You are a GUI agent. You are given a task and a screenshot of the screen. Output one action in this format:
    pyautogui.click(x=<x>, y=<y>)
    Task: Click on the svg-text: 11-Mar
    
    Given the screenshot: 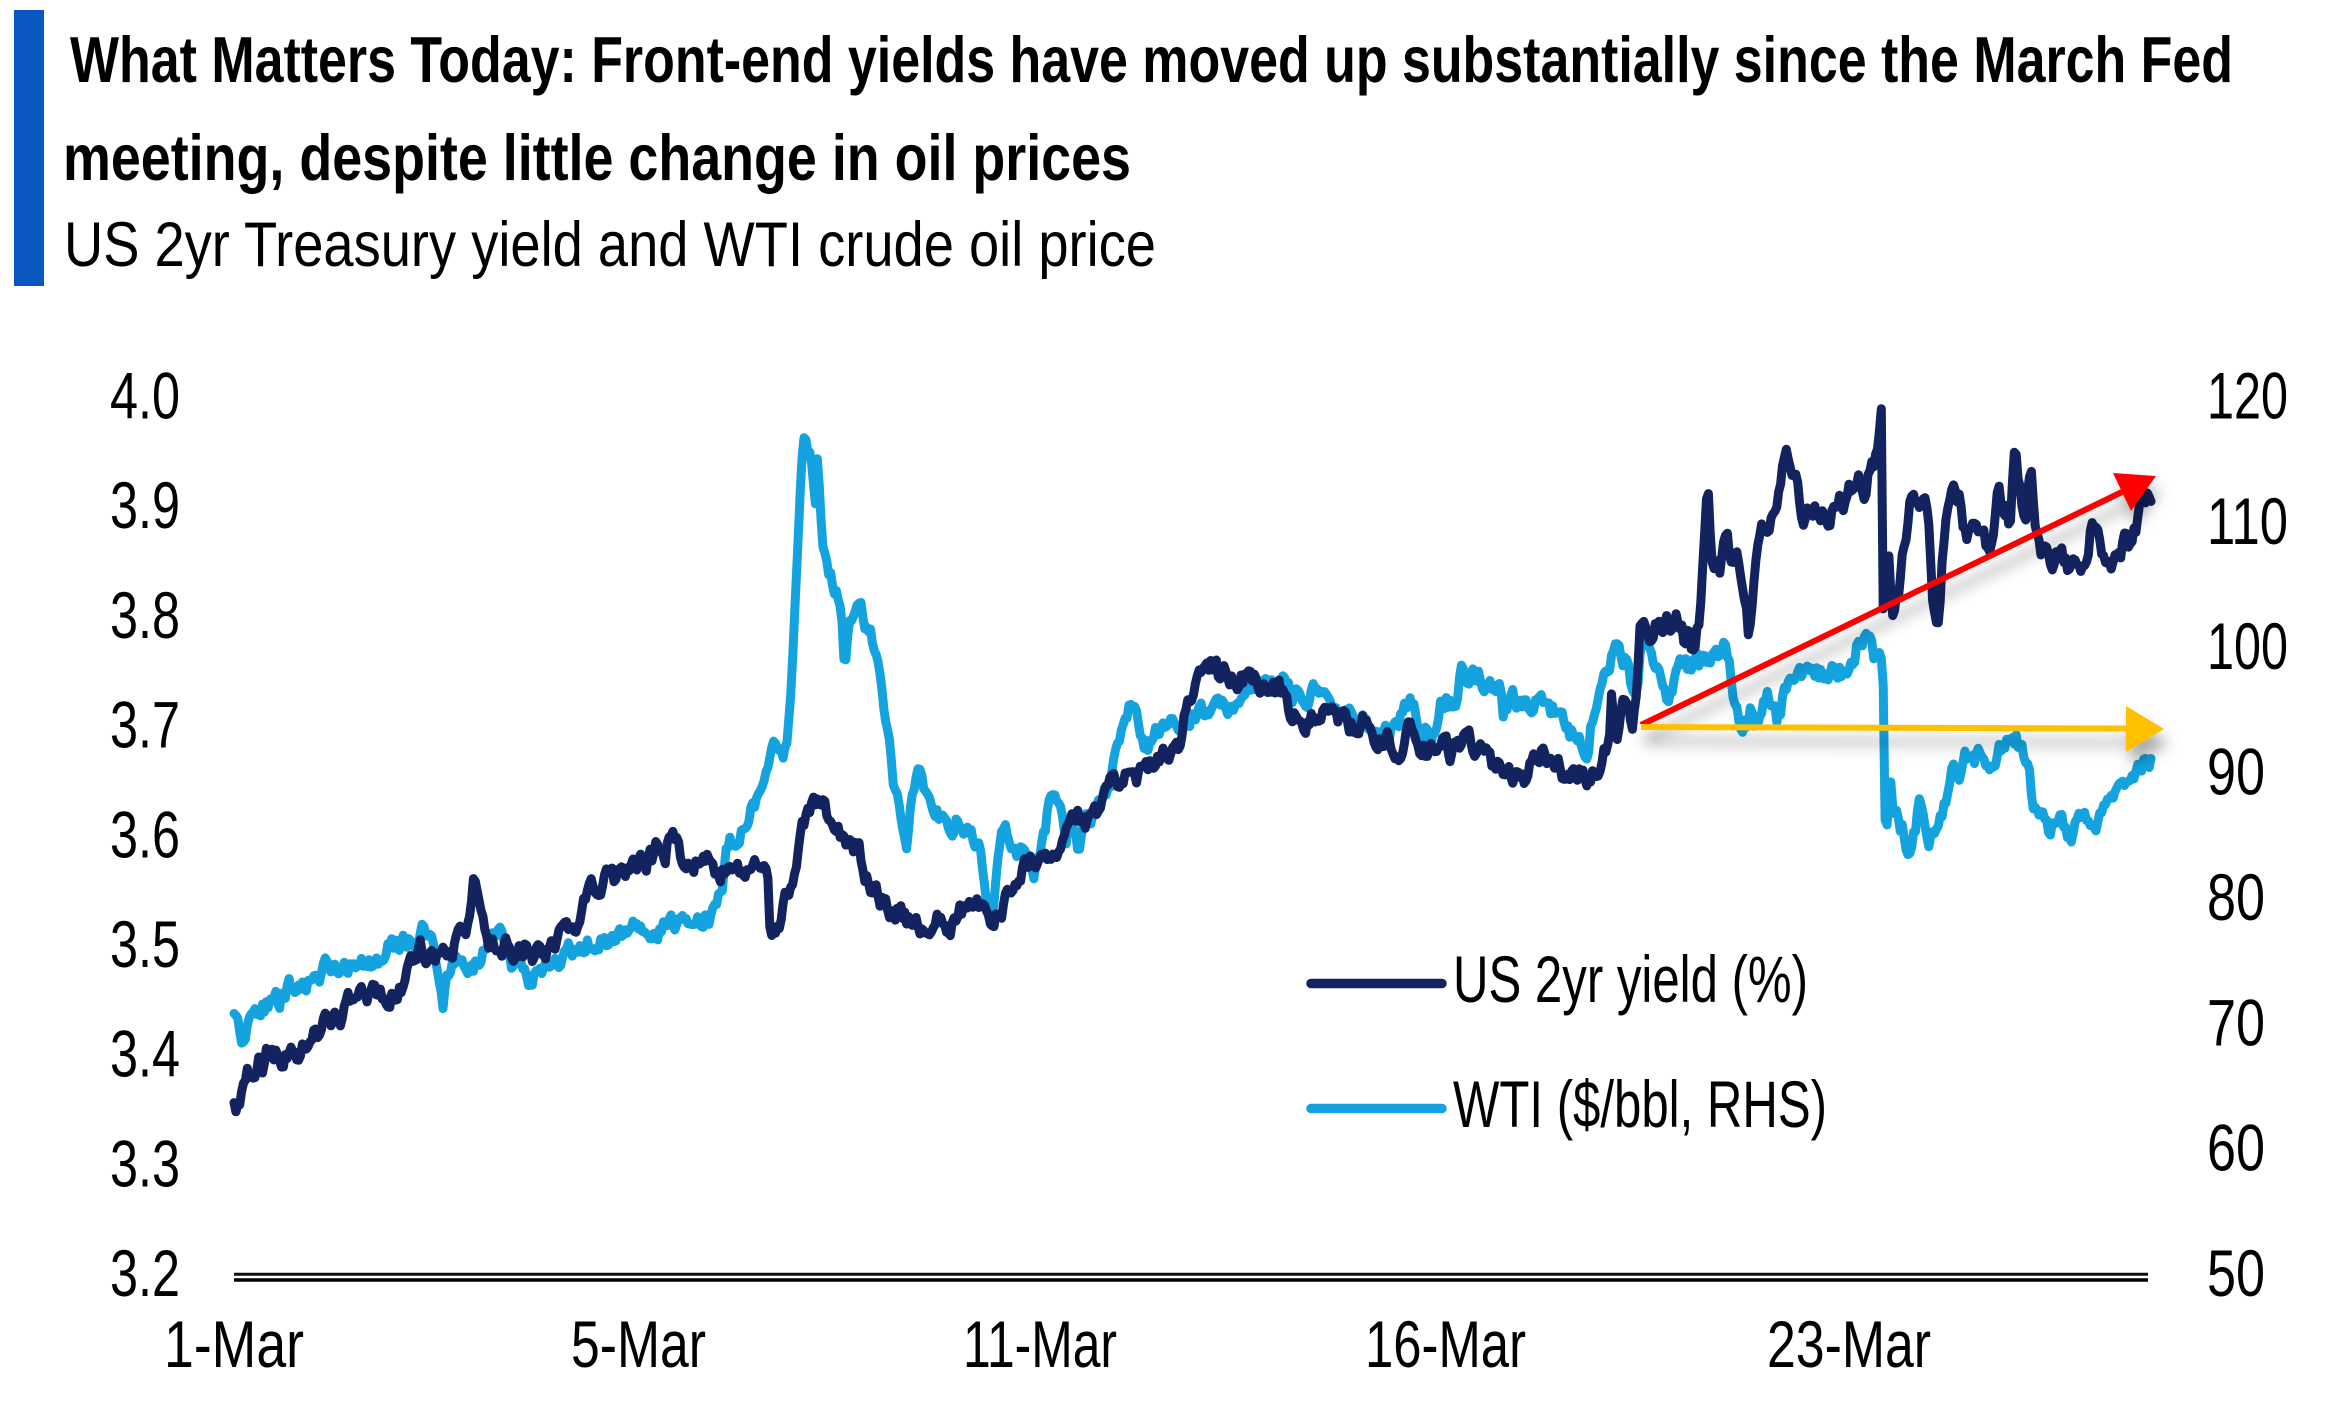 What is the action you would take?
    pyautogui.click(x=1040, y=1344)
    